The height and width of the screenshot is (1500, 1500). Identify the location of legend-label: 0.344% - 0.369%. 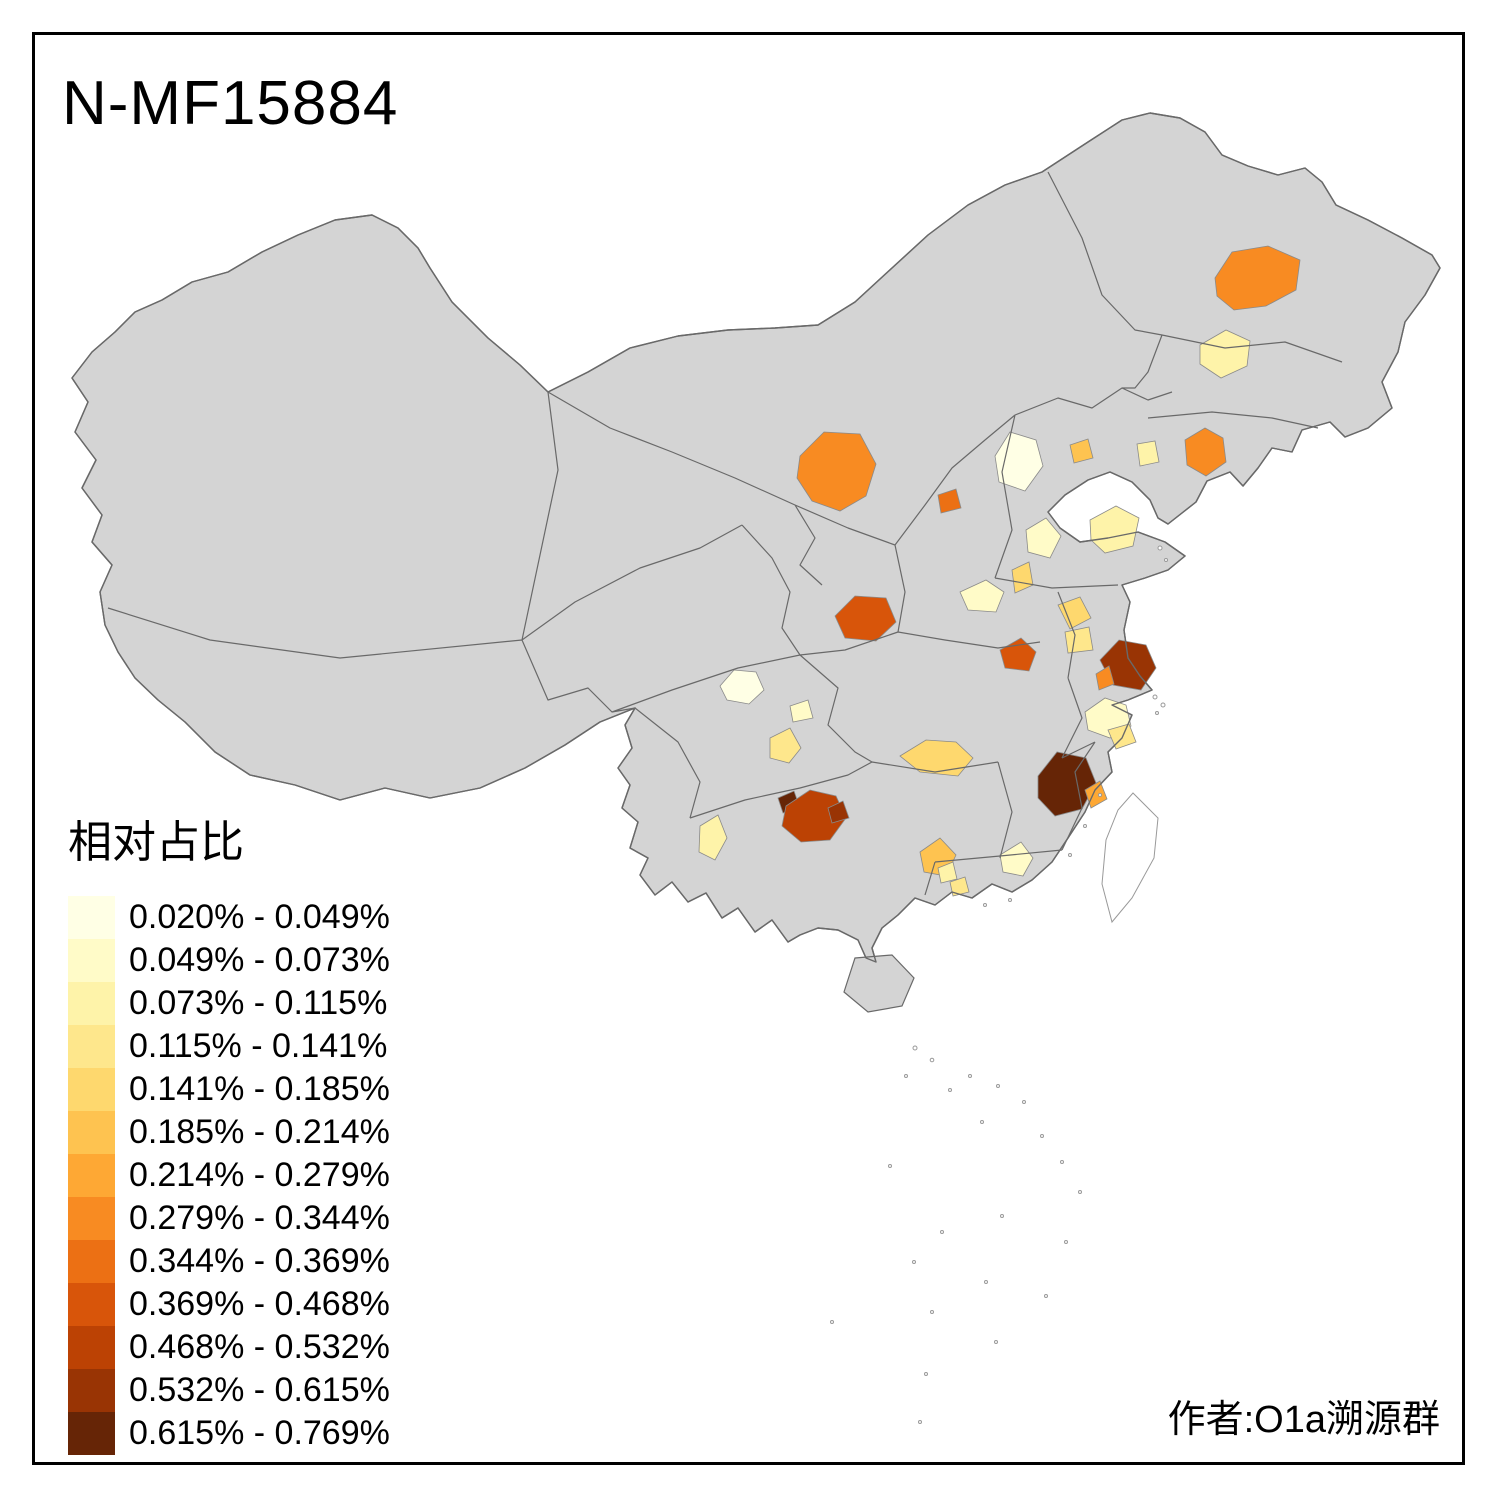
(259, 1261).